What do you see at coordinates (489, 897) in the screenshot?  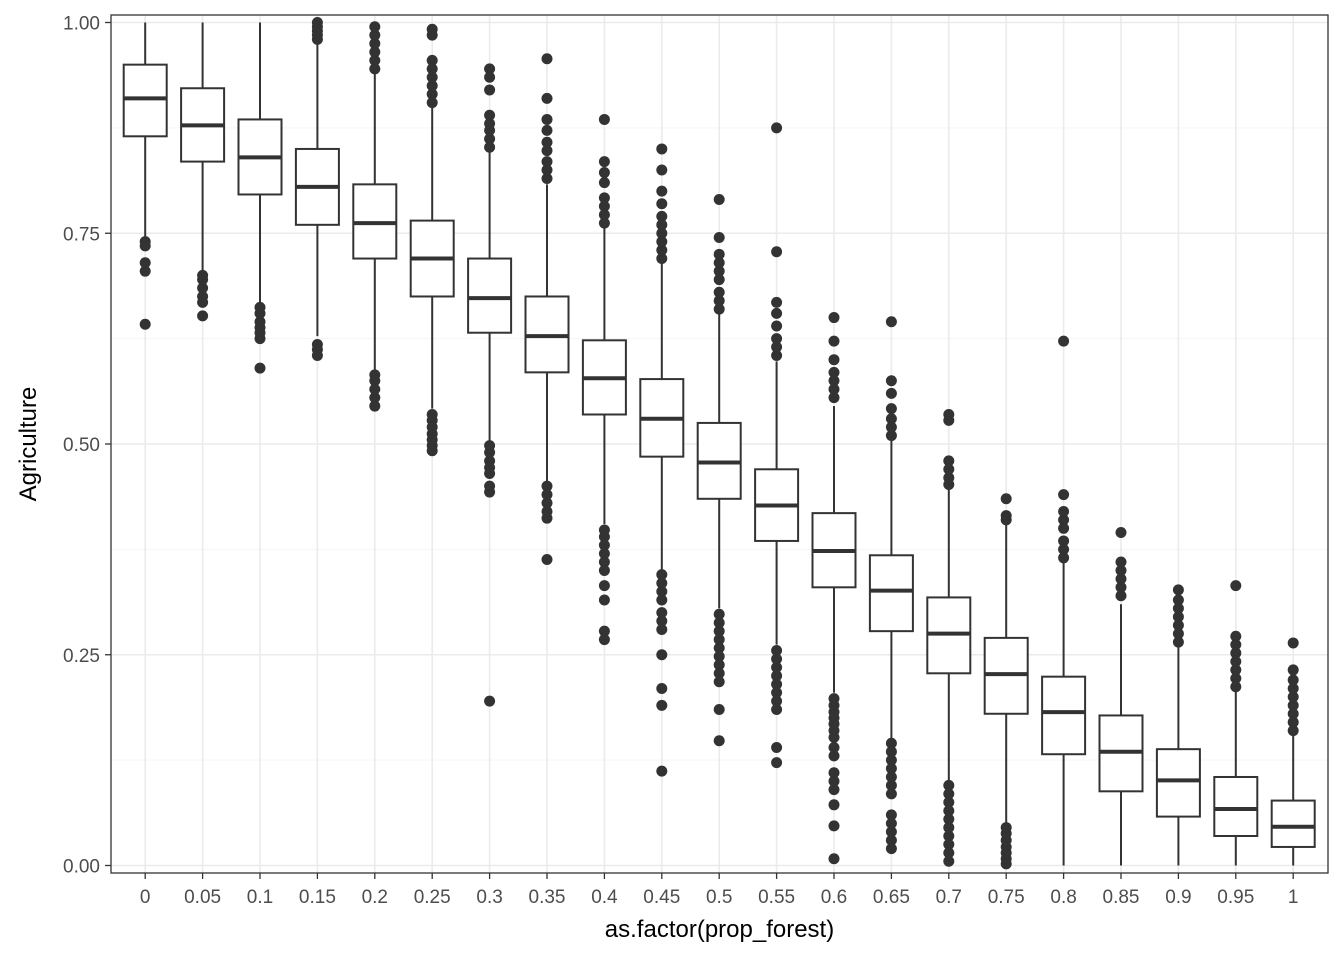 I see `x-tick-label: 0.3` at bounding box center [489, 897].